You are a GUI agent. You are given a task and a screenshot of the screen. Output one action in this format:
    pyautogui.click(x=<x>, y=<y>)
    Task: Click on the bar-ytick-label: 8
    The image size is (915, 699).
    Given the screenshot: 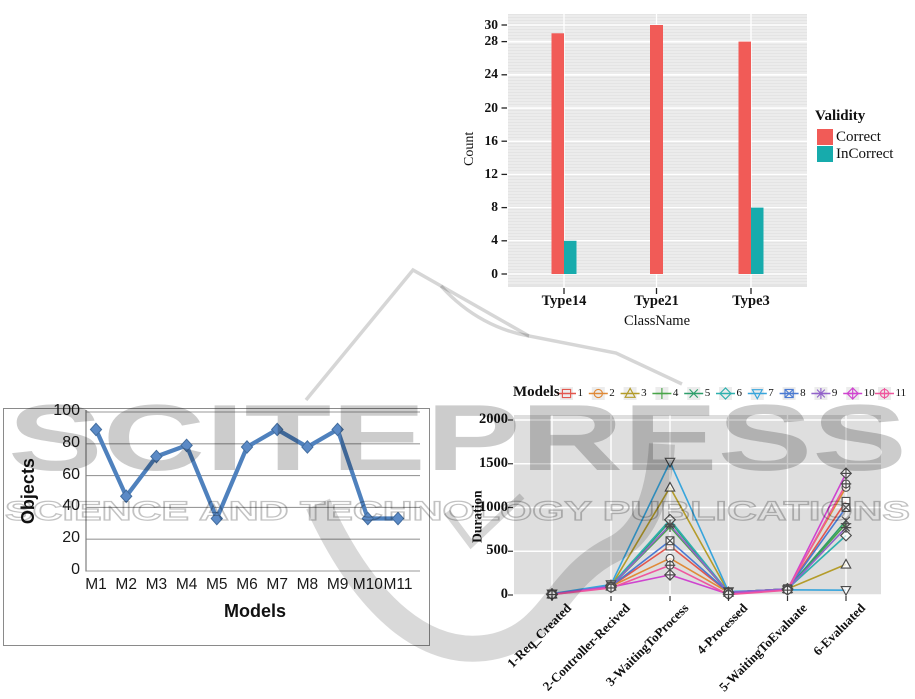 What is the action you would take?
    pyautogui.click(x=494, y=207)
    